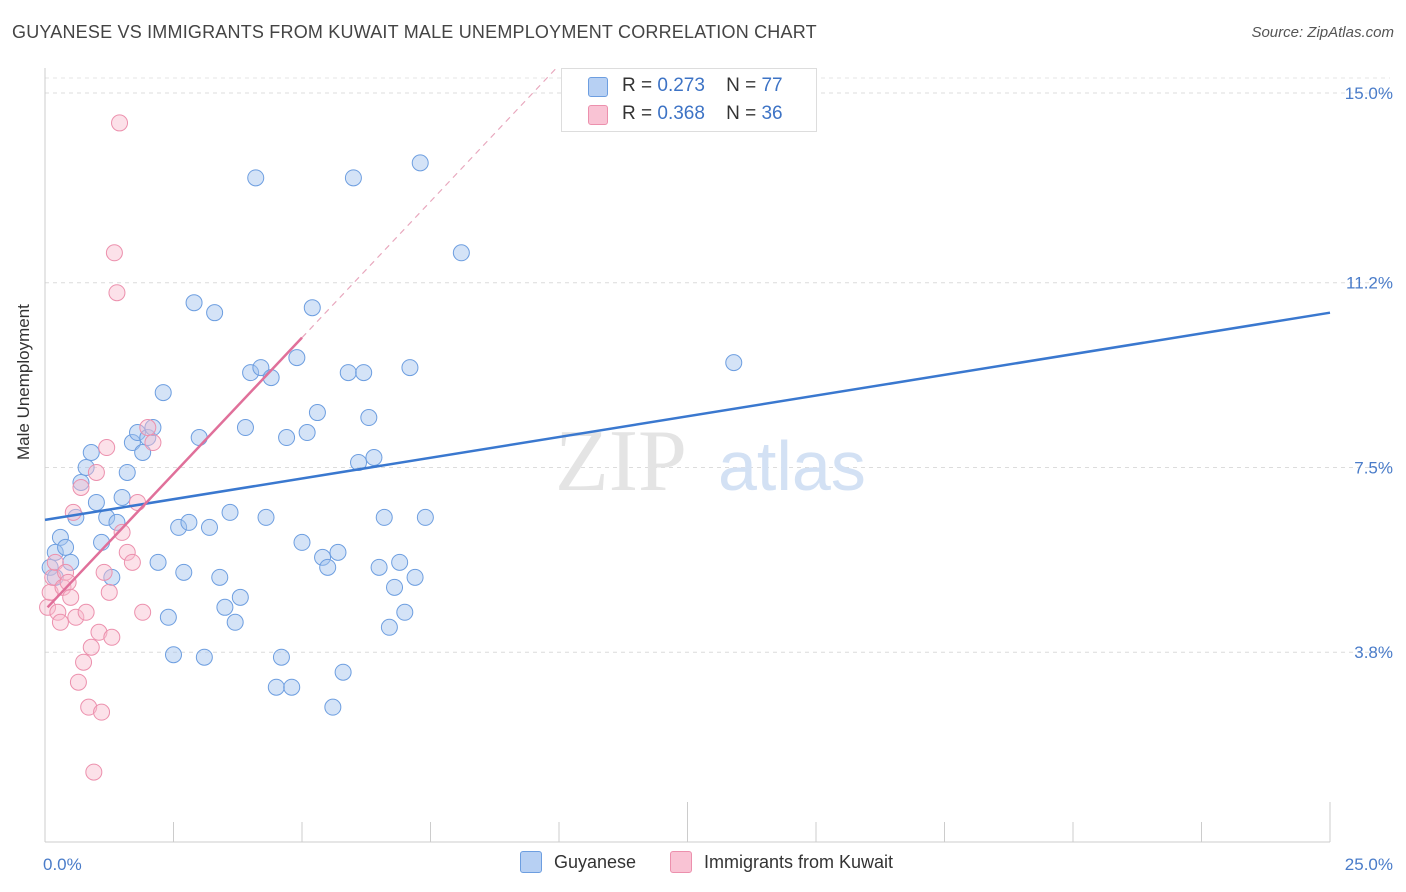  I want to click on legend-n-label: N =, so click(741, 113).